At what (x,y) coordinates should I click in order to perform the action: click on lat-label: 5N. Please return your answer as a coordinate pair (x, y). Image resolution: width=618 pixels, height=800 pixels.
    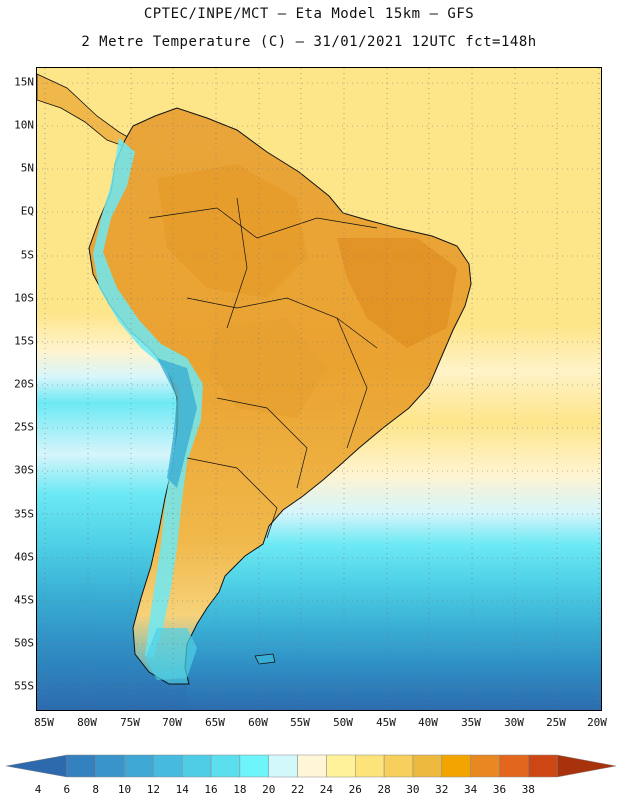
    Looking at the image, I should click on (27, 168).